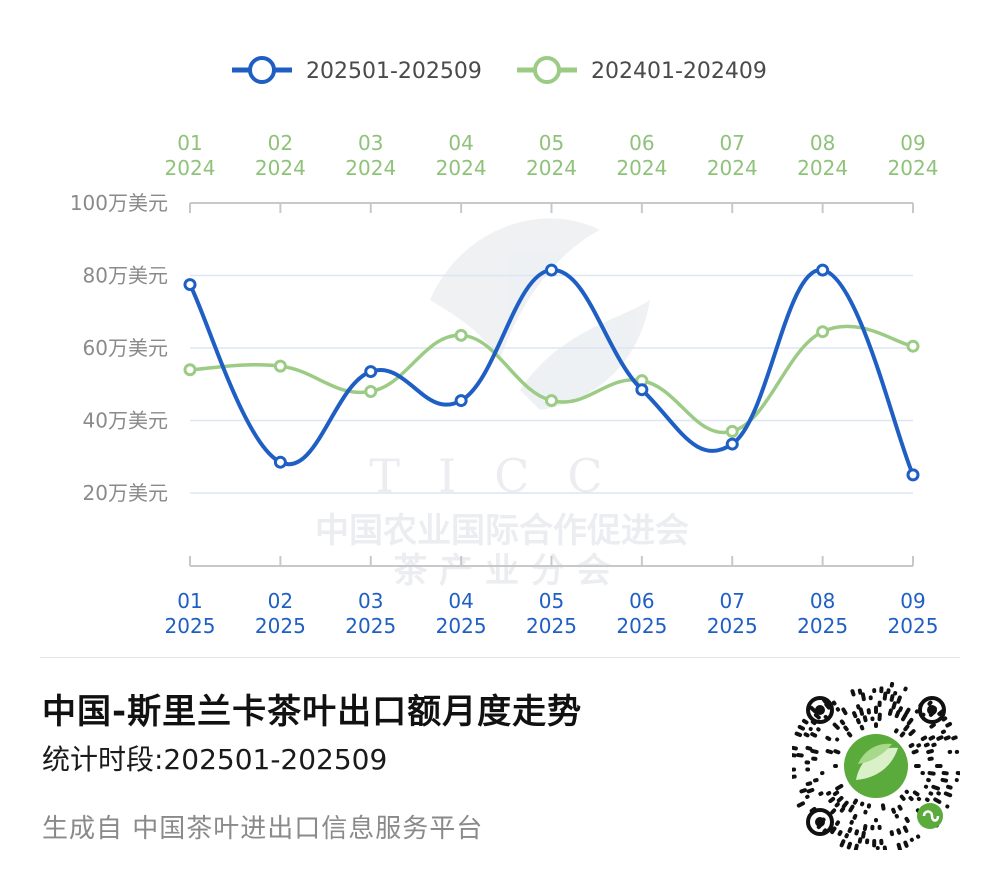  I want to click on x-bottom-month-label: 06, so click(641, 601).